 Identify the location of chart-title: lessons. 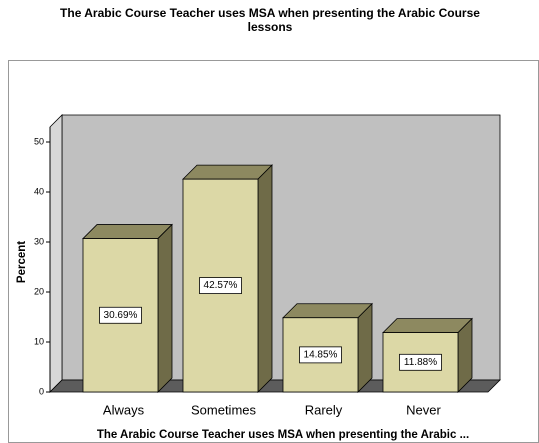
(270, 27).